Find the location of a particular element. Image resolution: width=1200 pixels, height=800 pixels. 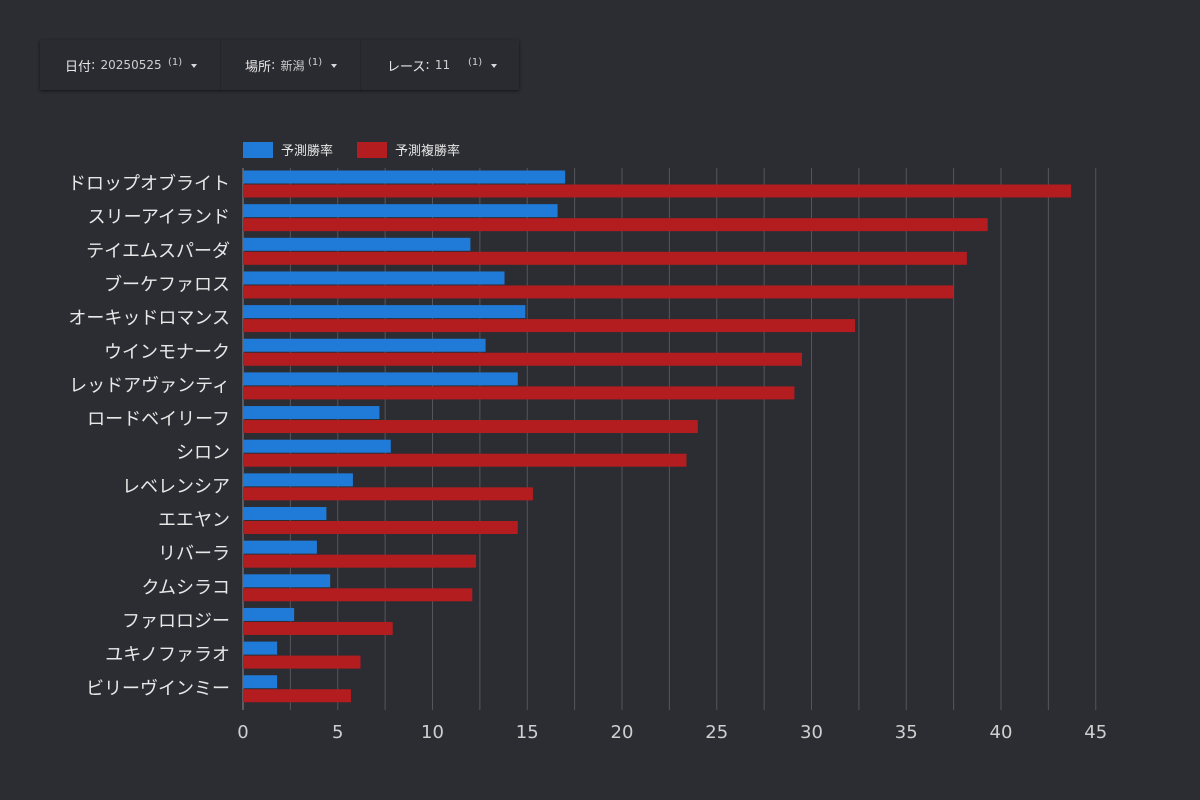

category-label: ブーケファロス is located at coordinates (167, 284).